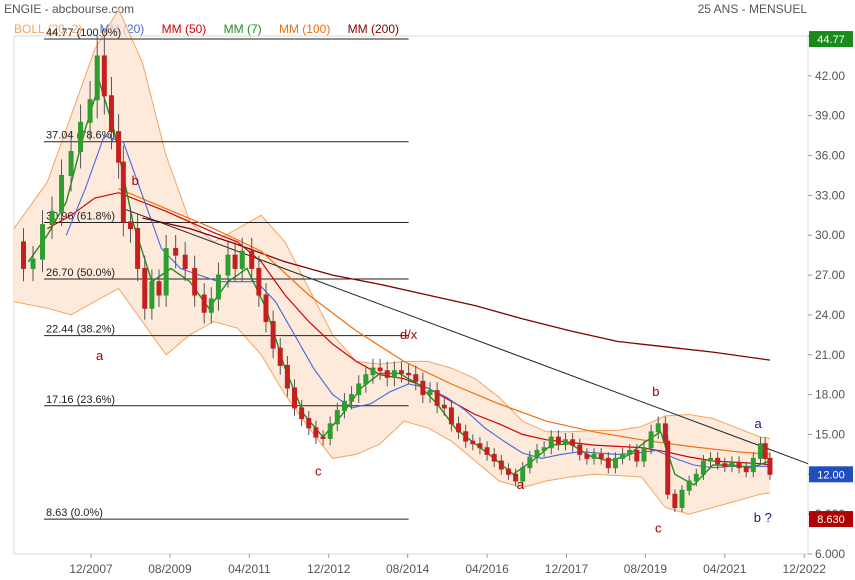  What do you see at coordinates (830, 76) in the screenshot?
I see `y-tick-label-12: 42.00` at bounding box center [830, 76].